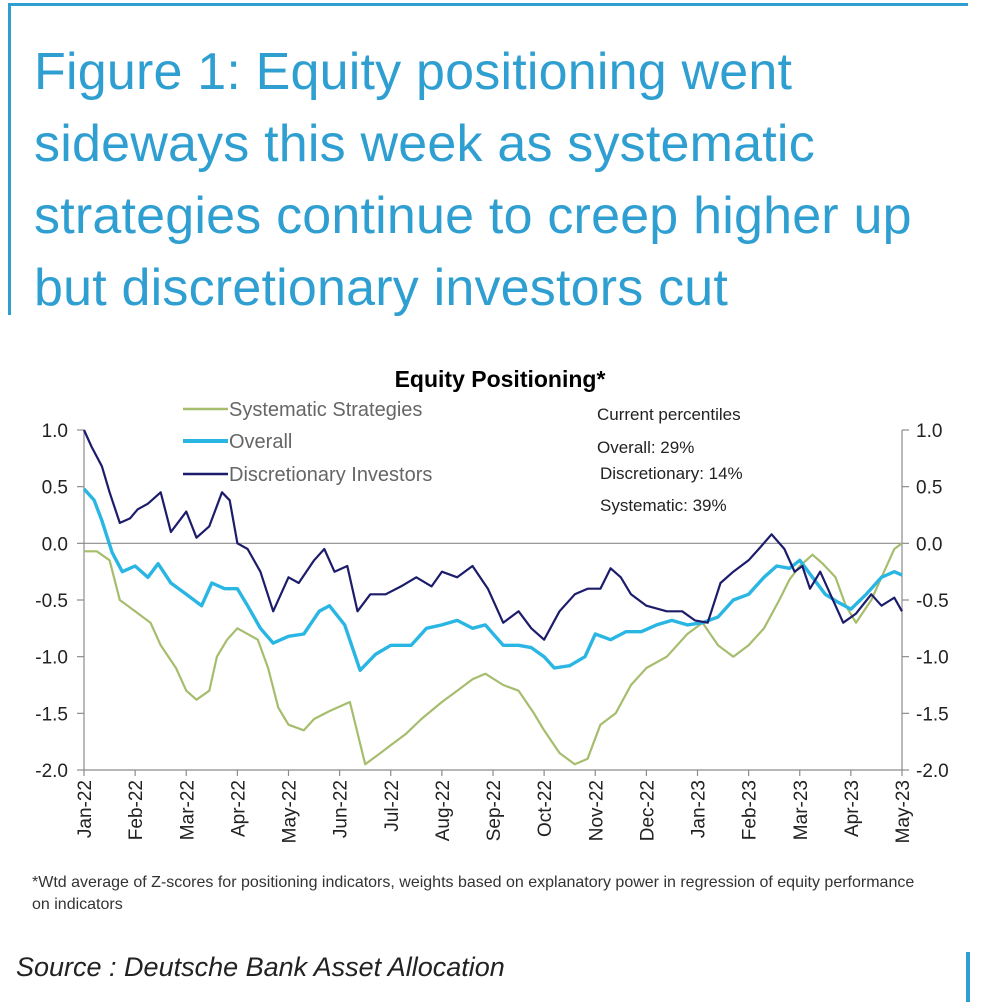 The height and width of the screenshot is (1006, 1000). Describe the element at coordinates (545, 808) in the screenshot. I see `x-tick-label: Oct-22` at that location.